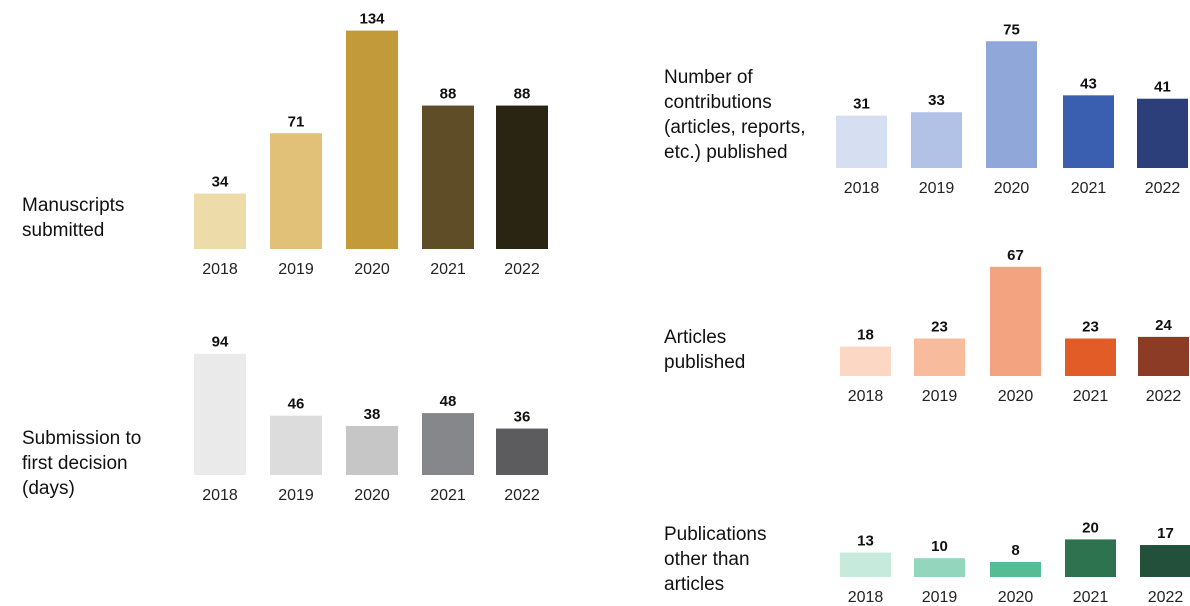  What do you see at coordinates (865, 335) in the screenshot?
I see `data-label-2018: 18` at bounding box center [865, 335].